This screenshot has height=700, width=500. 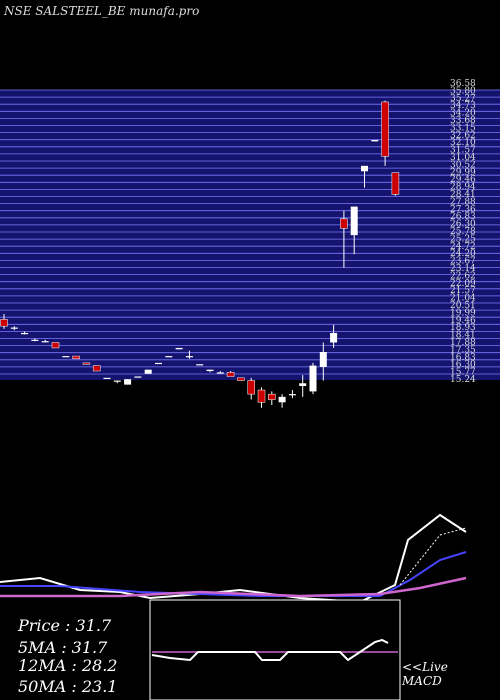 What do you see at coordinates (463, 114) in the screenshot?
I see `price-label: 34.20` at bounding box center [463, 114].